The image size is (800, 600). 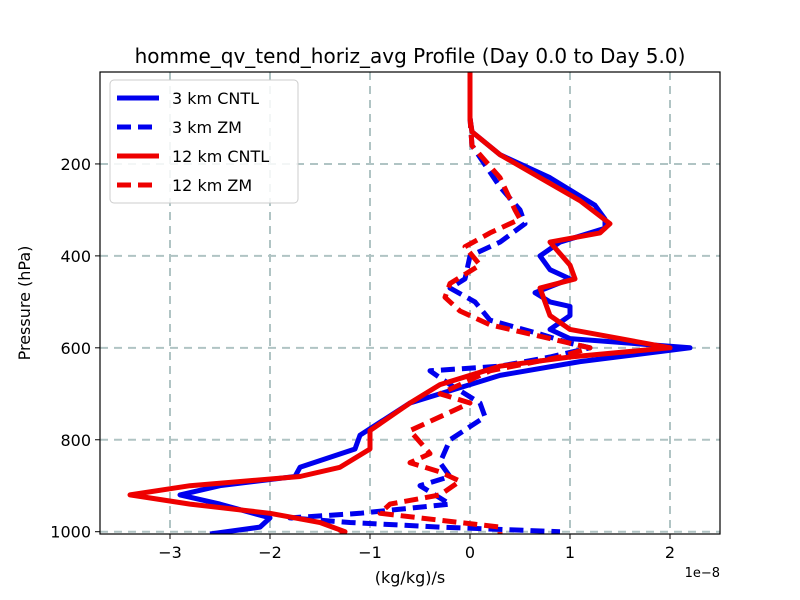 I want to click on y-tick-label: 400, so click(x=75, y=256).